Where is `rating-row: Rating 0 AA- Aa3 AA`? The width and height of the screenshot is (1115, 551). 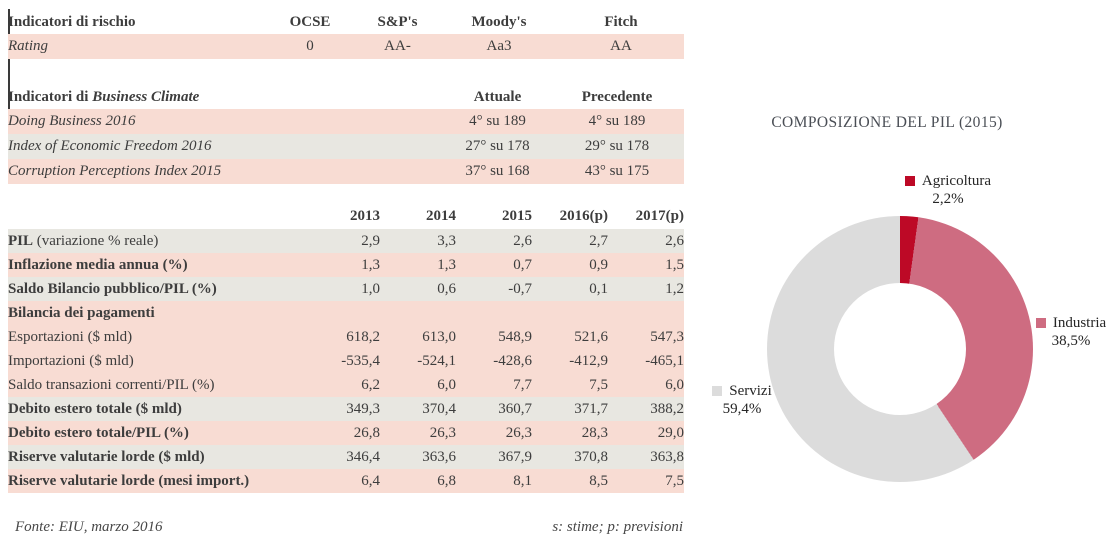
rating-row: Rating 0 AA- Aa3 AA is located at coordinates (346, 46).